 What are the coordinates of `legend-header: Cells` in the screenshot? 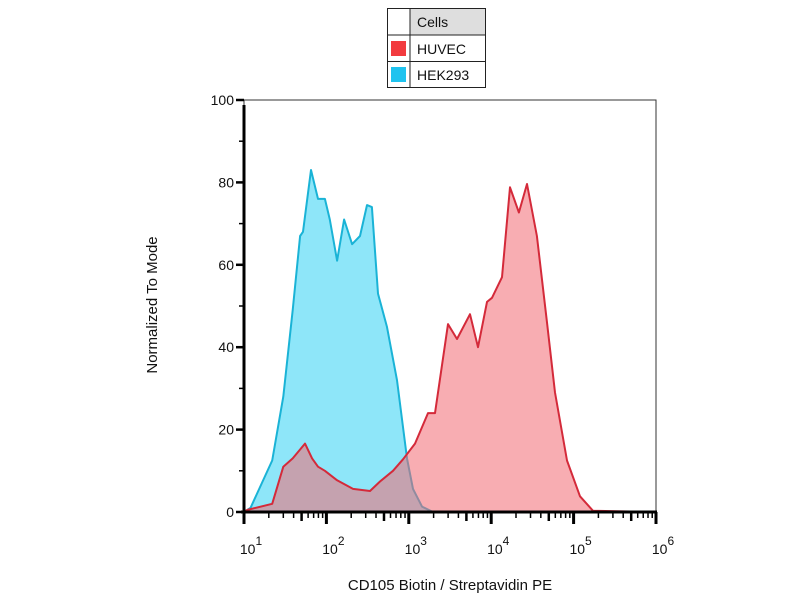 It's located at (432, 22).